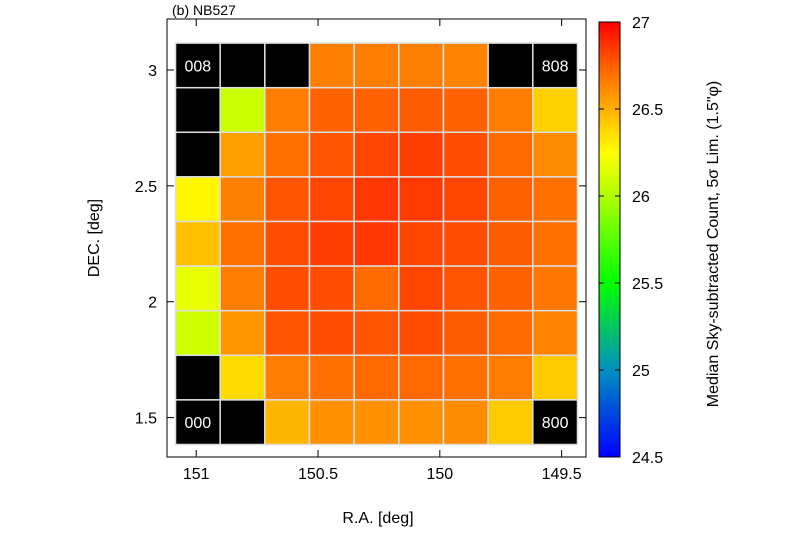 The height and width of the screenshot is (533, 800). I want to click on colorbar-tick-label: 25, so click(641, 371).